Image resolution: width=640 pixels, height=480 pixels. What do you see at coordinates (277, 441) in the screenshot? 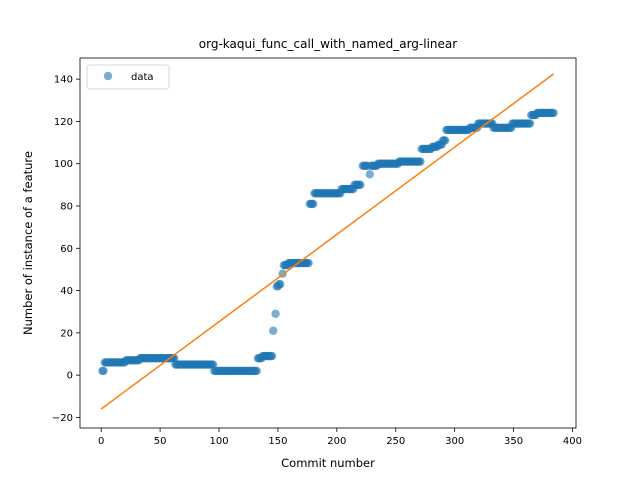
I see `x-tick-label: 150` at bounding box center [277, 441].